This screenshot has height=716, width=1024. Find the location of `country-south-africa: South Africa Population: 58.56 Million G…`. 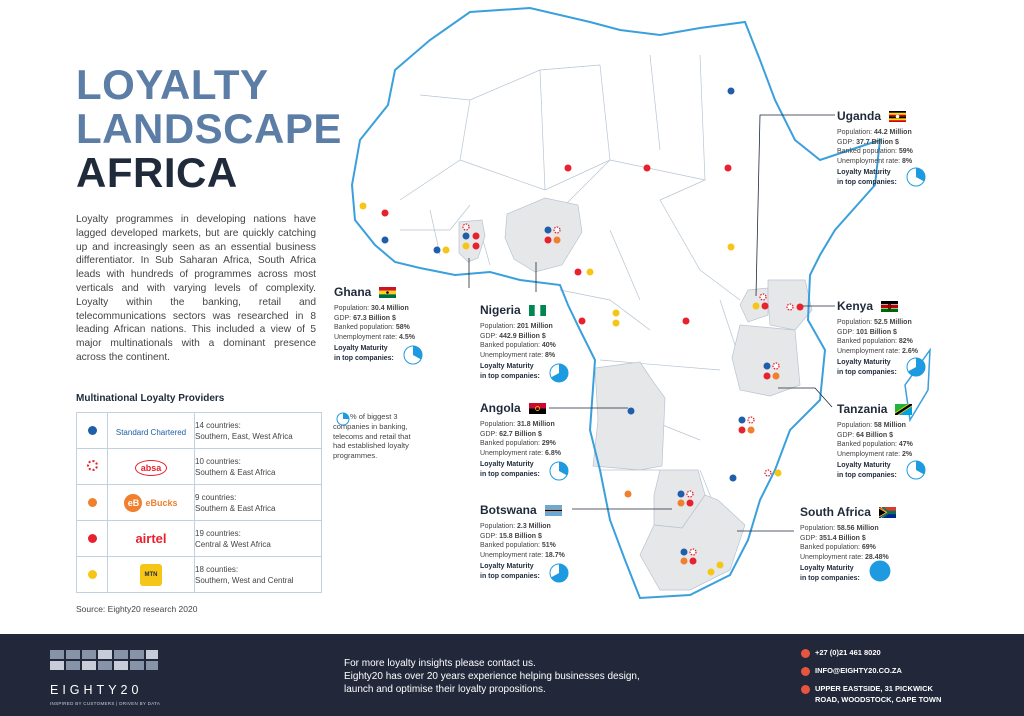

country-south-africa: South Africa Population: 58.56 Million G… is located at coordinates (848, 544).